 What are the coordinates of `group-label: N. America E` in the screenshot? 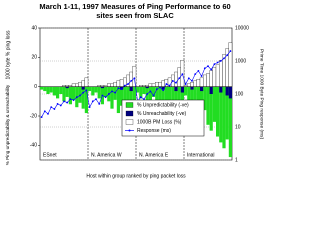 It's located at (154, 155).